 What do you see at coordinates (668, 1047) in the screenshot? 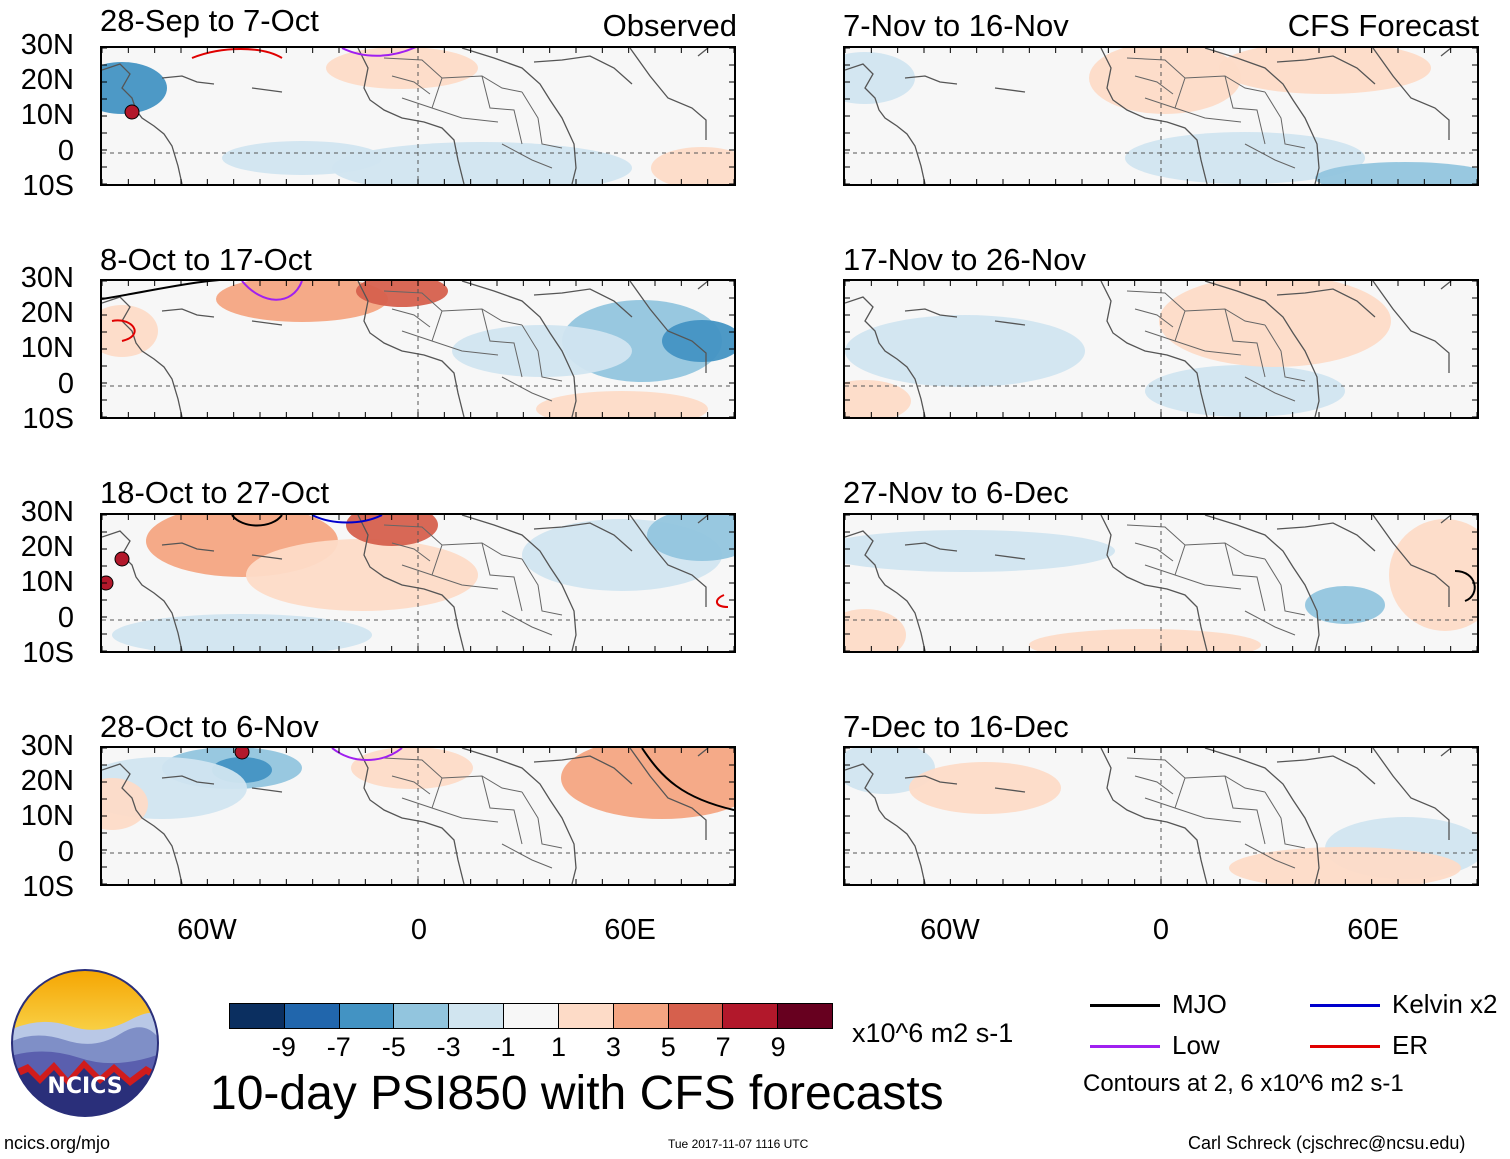
I see `colorbar-tick-label: 5` at bounding box center [668, 1047].